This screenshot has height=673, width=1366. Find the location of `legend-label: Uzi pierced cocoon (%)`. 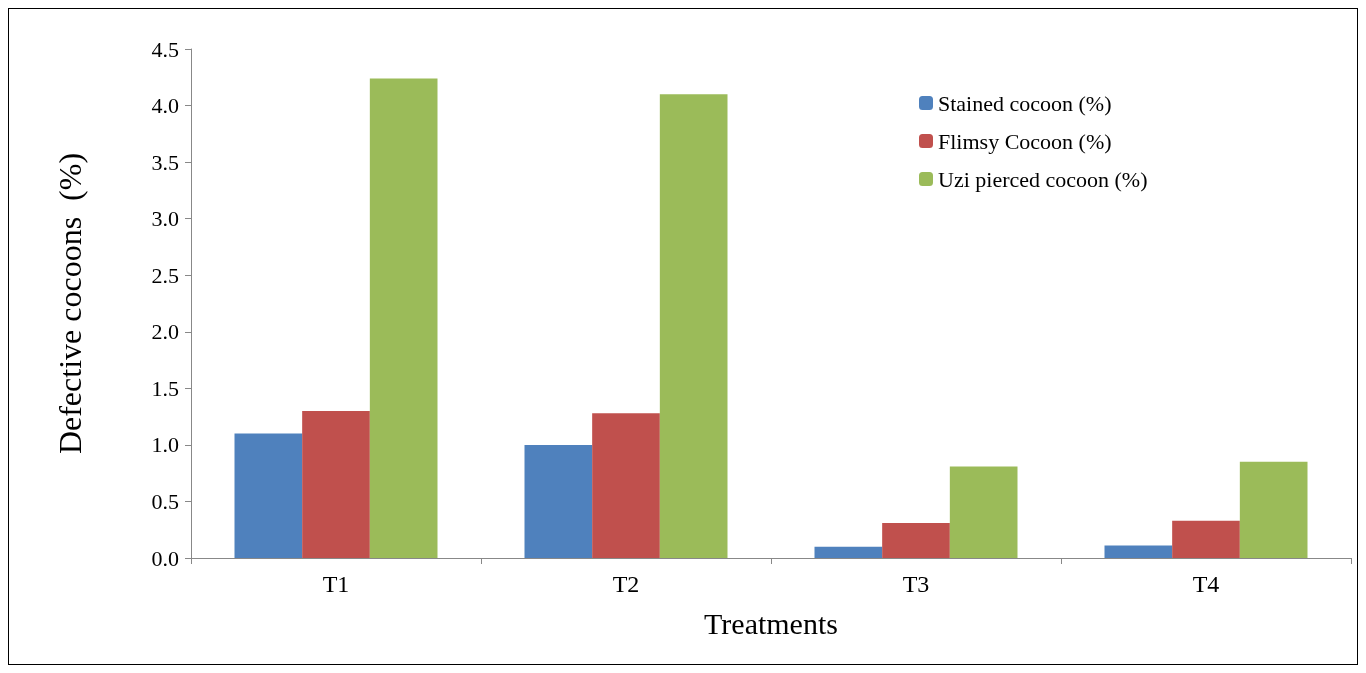

legend-label: Uzi pierced cocoon (%) is located at coordinates (1043, 179).